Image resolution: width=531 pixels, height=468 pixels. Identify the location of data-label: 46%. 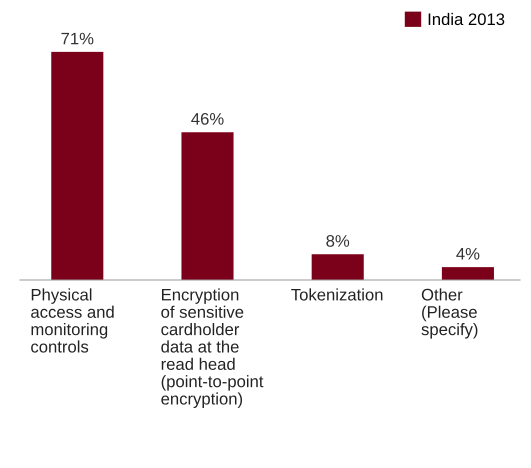
(207, 118).